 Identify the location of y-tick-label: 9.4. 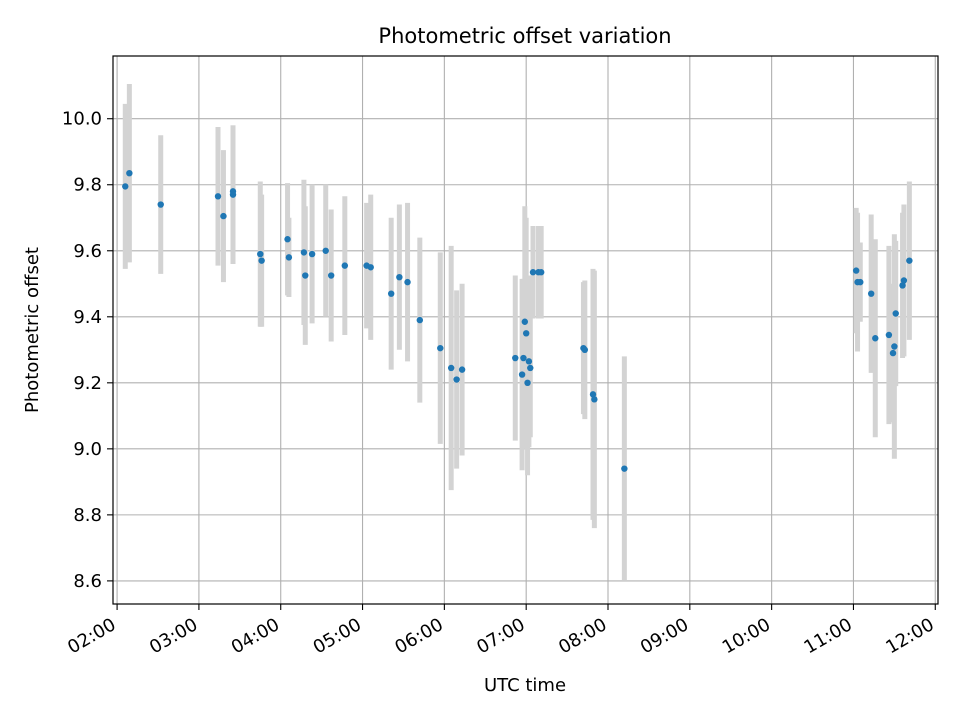
(87, 317).